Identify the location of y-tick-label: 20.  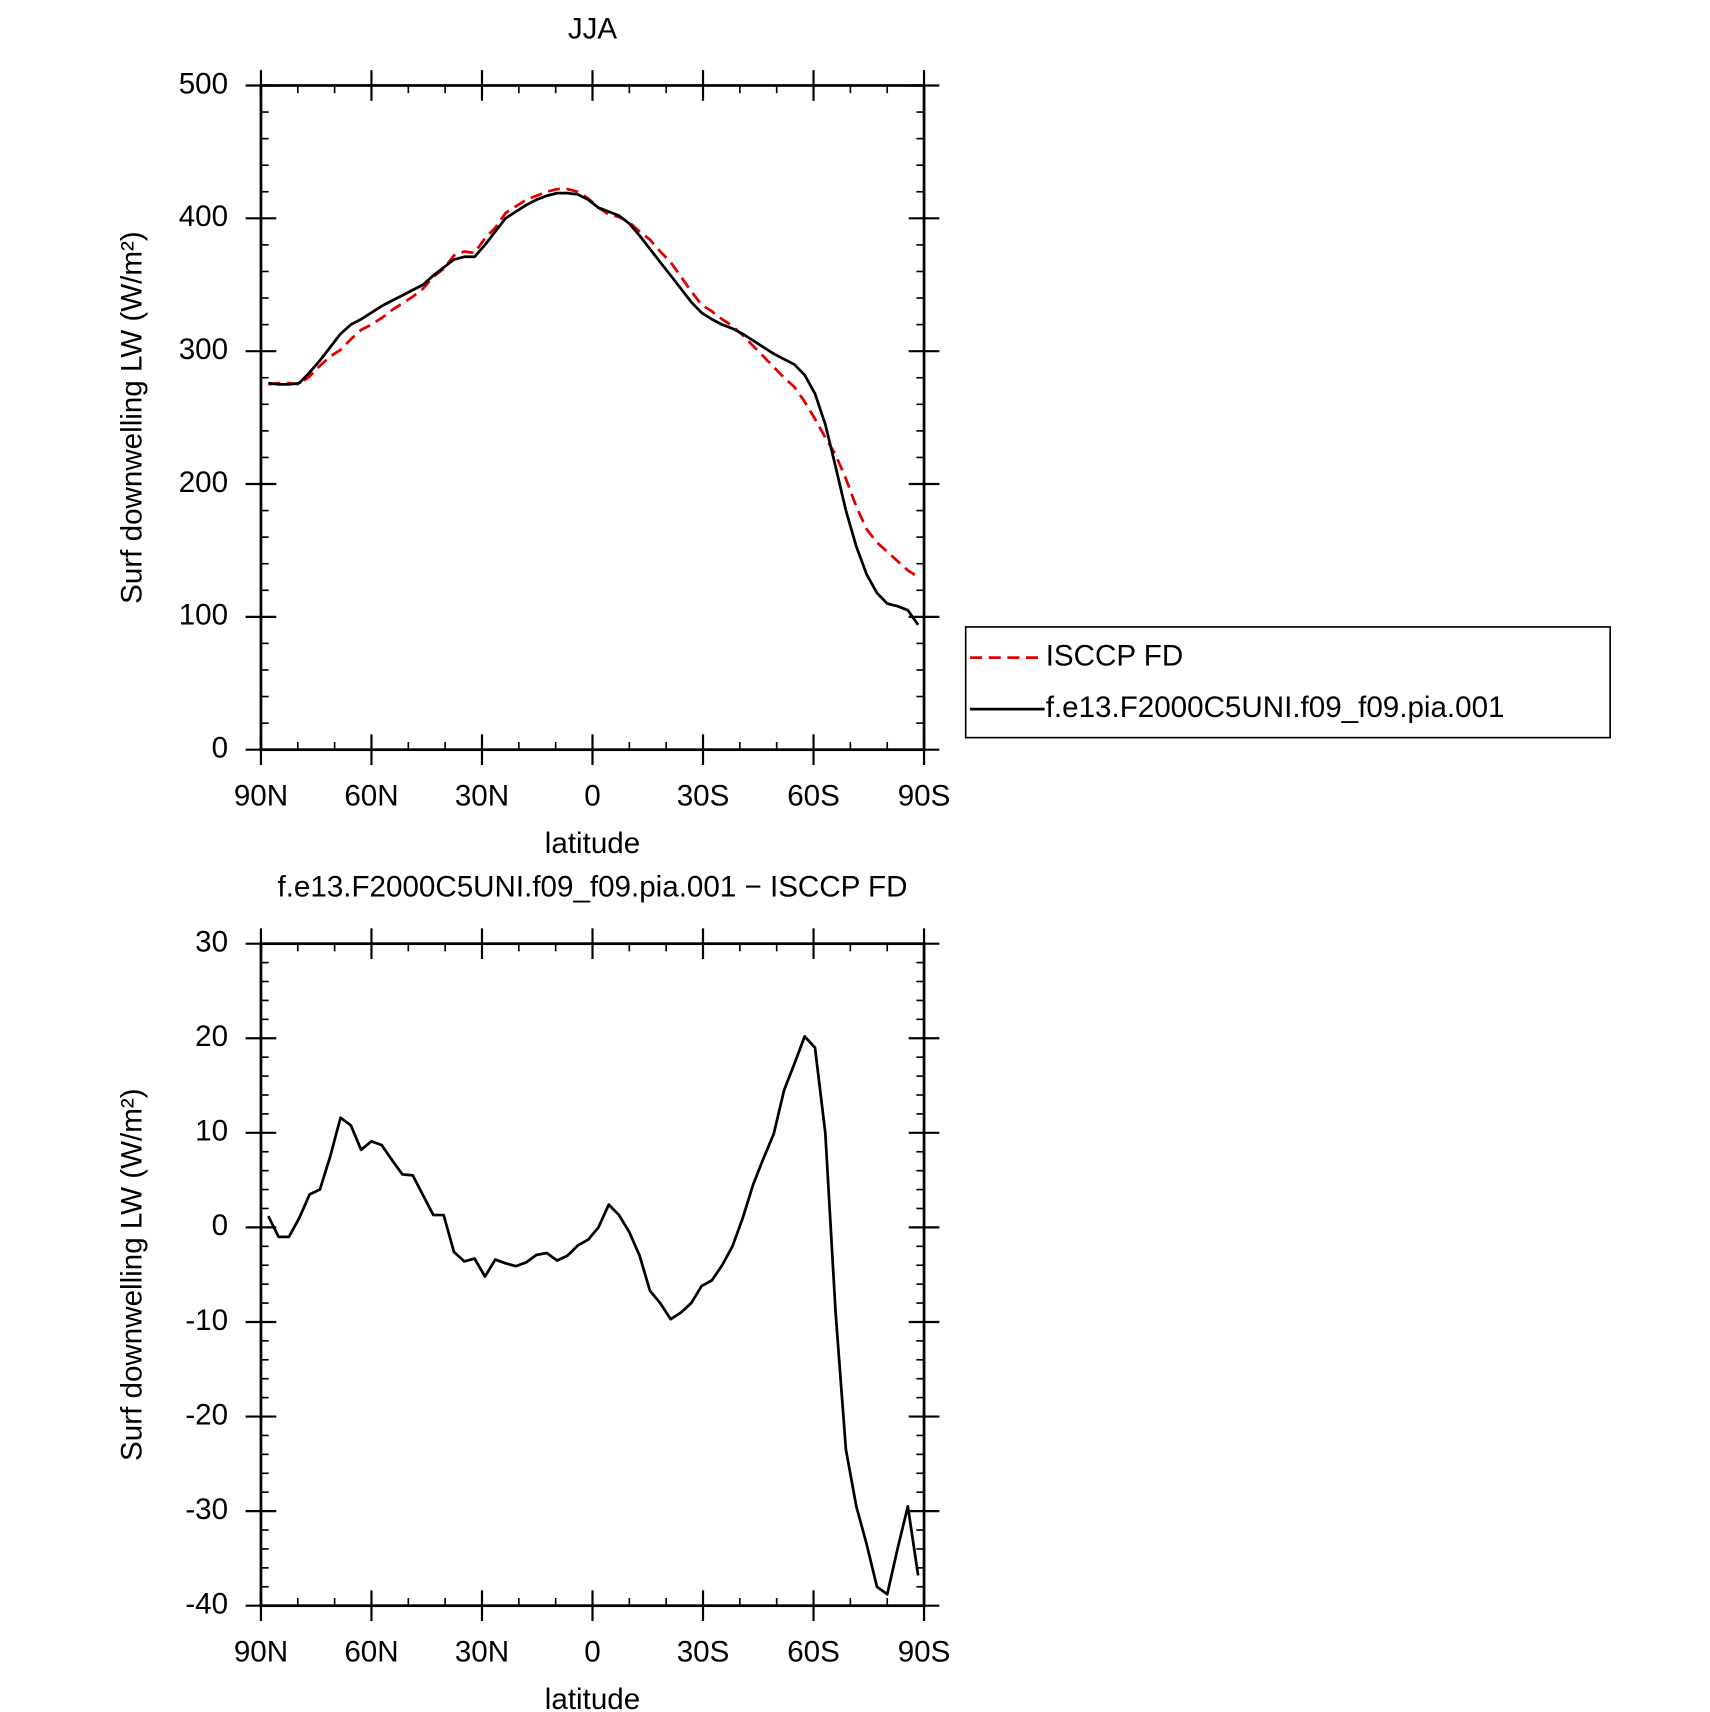
(211, 1036).